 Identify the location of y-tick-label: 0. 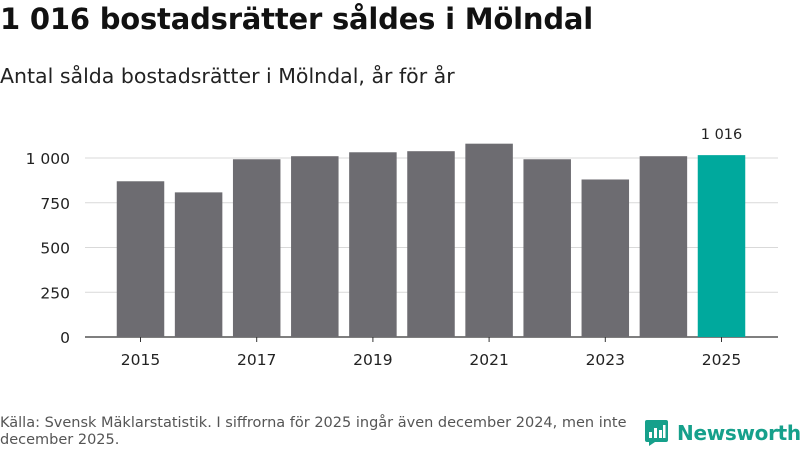
(65, 338).